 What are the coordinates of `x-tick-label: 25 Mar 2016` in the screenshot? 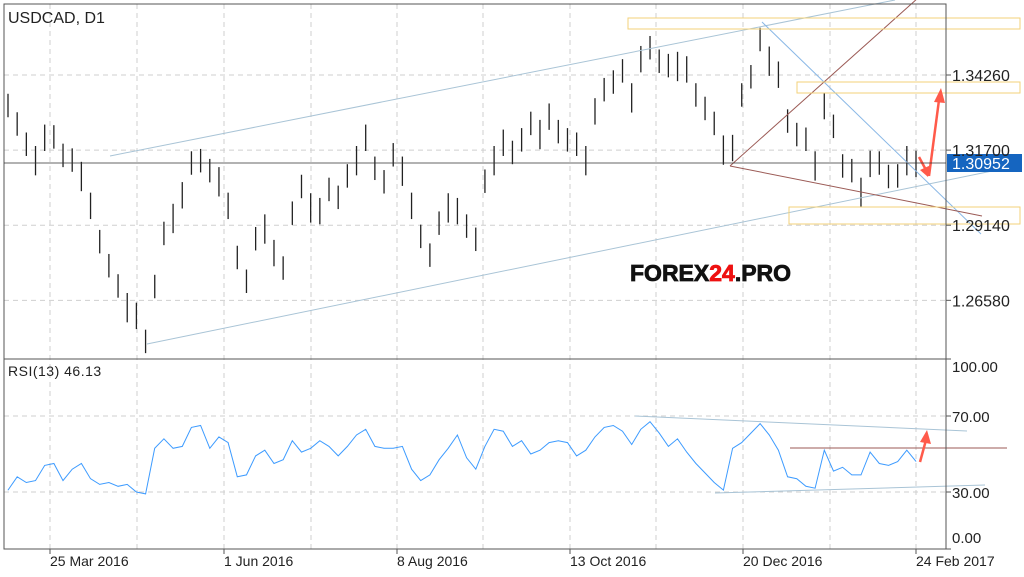 It's located at (89, 561).